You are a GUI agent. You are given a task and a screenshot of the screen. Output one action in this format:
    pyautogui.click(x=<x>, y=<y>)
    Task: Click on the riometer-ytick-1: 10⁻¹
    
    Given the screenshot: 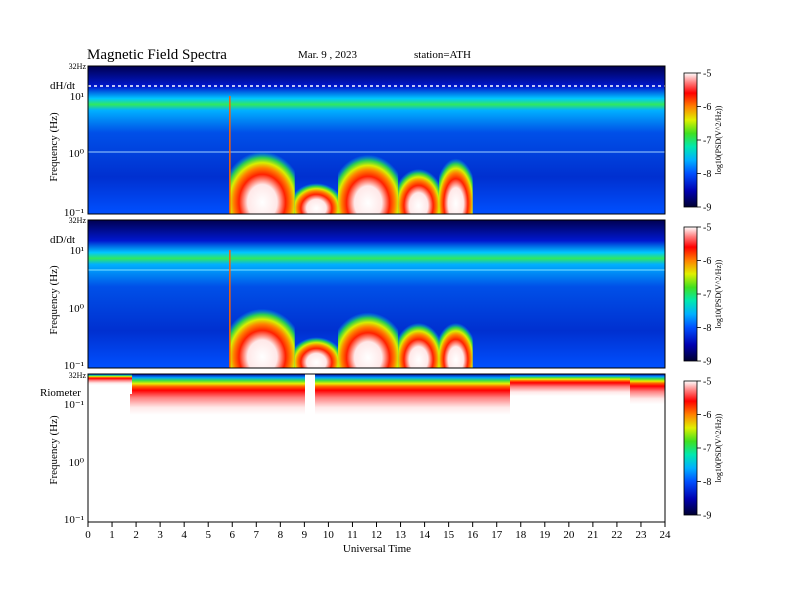 What is the action you would take?
    pyautogui.click(x=74, y=405)
    